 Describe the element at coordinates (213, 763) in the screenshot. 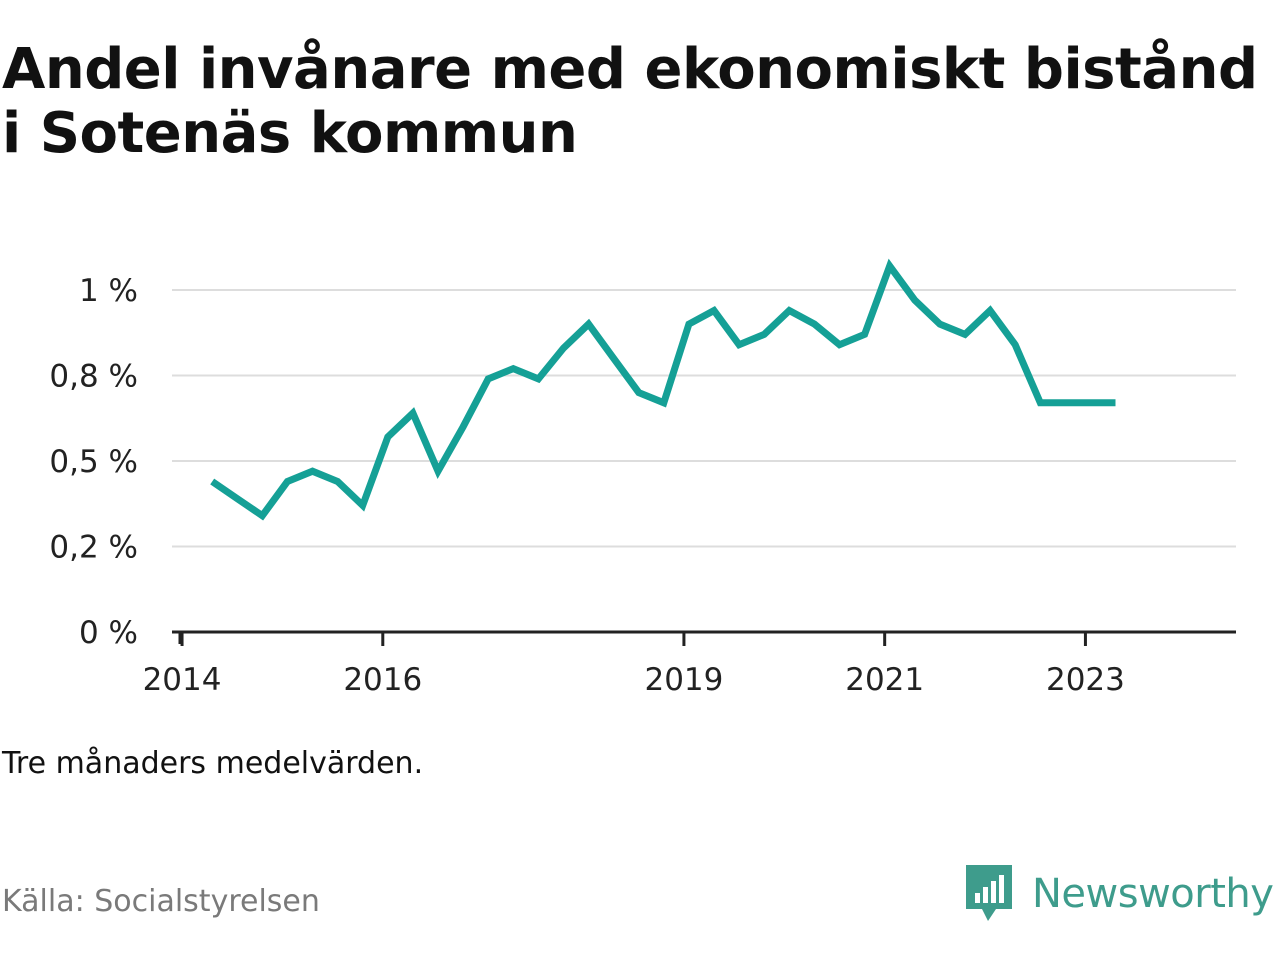

I see `chart-note: Tre månaders medelvärden.` at that location.